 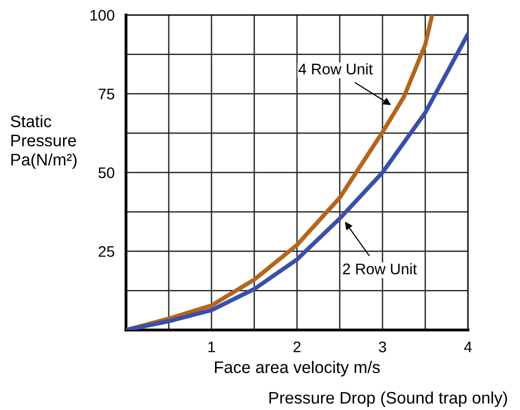 I want to click on x-tick-label: 1, so click(x=212, y=347).